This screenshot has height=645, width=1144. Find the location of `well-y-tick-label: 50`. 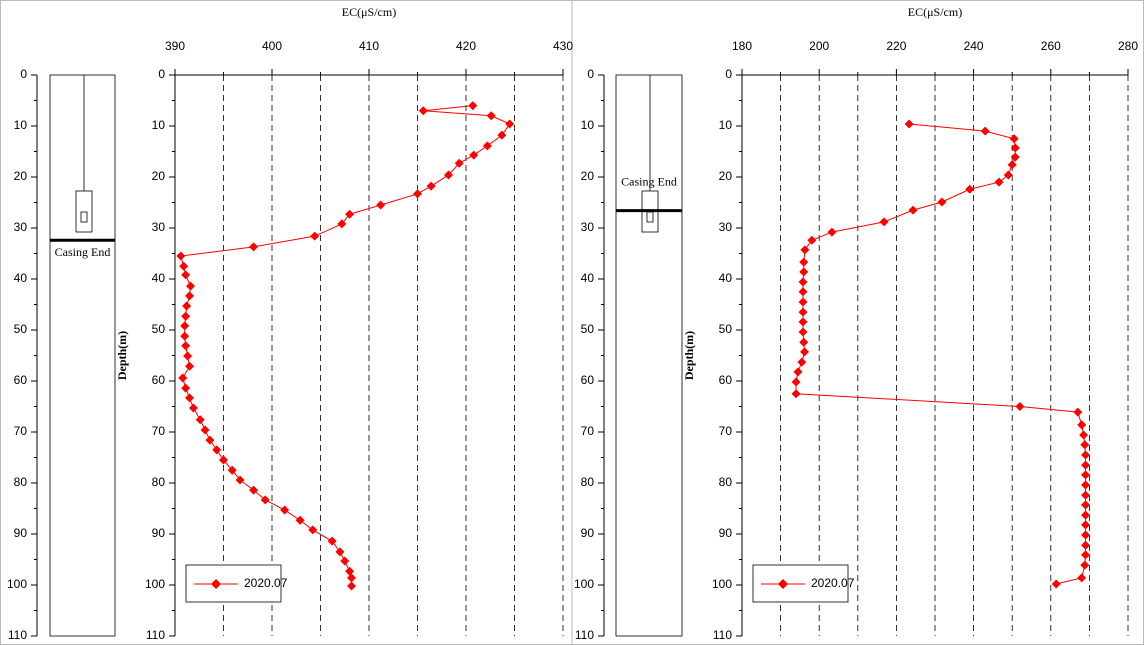

well-y-tick-label: 50 is located at coordinates (21, 329).